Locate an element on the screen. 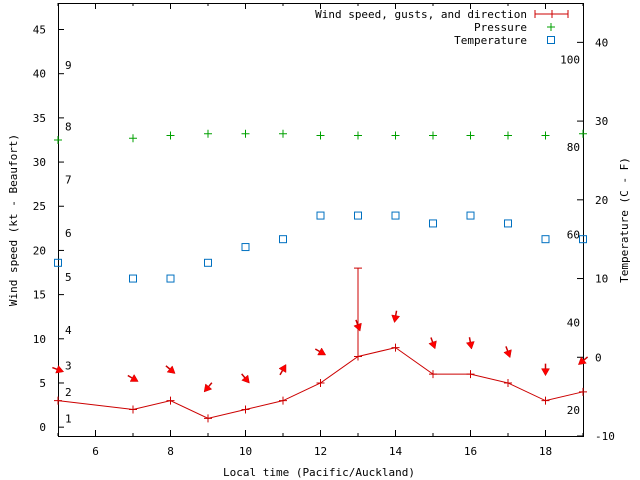 This screenshot has height=480, width=640. x-tick-label: 12 is located at coordinates (320, 451).